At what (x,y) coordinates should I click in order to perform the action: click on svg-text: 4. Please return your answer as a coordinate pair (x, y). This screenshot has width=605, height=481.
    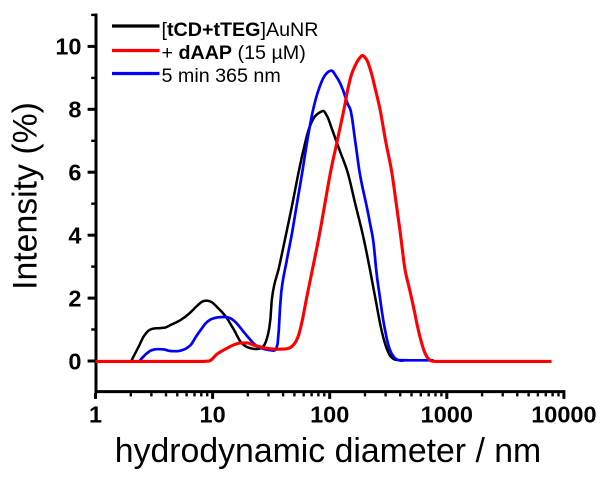
    Looking at the image, I should click on (74, 236).